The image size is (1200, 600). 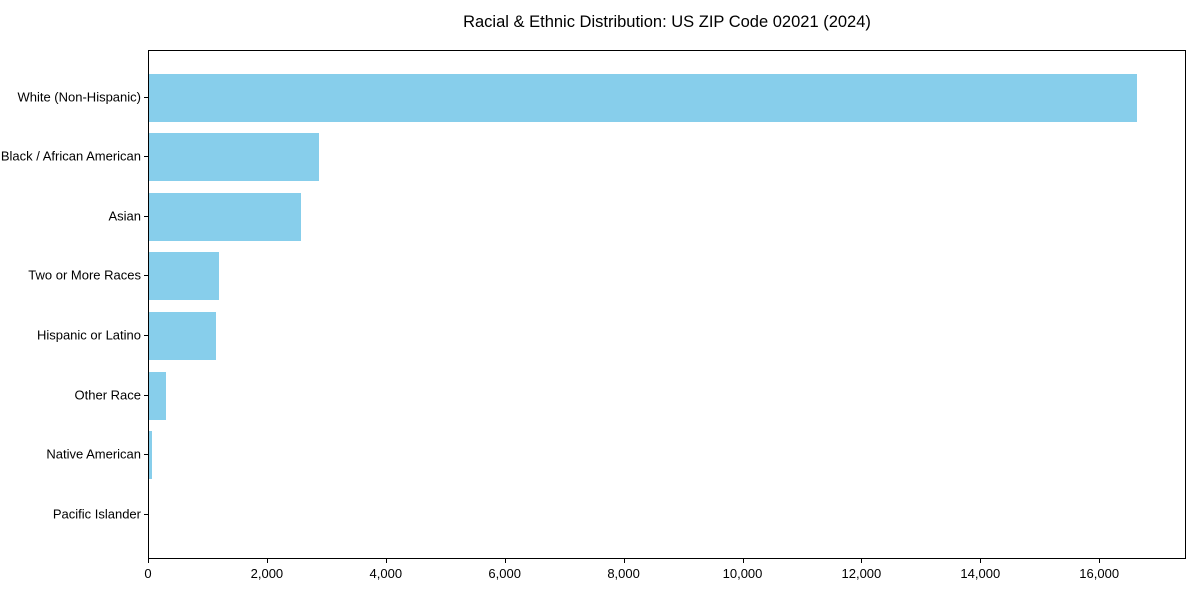 What do you see at coordinates (158, 395) in the screenshot?
I see `bar-other-race` at bounding box center [158, 395].